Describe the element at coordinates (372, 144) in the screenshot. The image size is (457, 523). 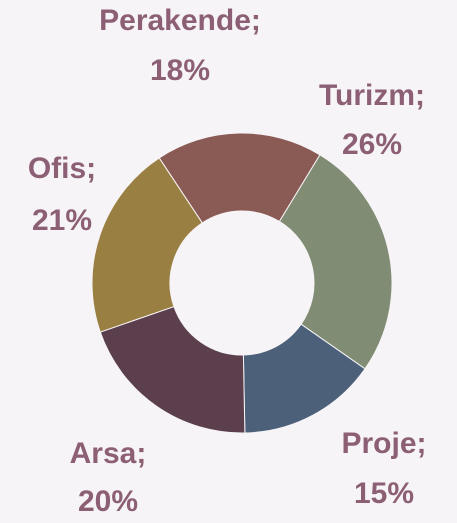
I see `value-label: 26%` at that location.